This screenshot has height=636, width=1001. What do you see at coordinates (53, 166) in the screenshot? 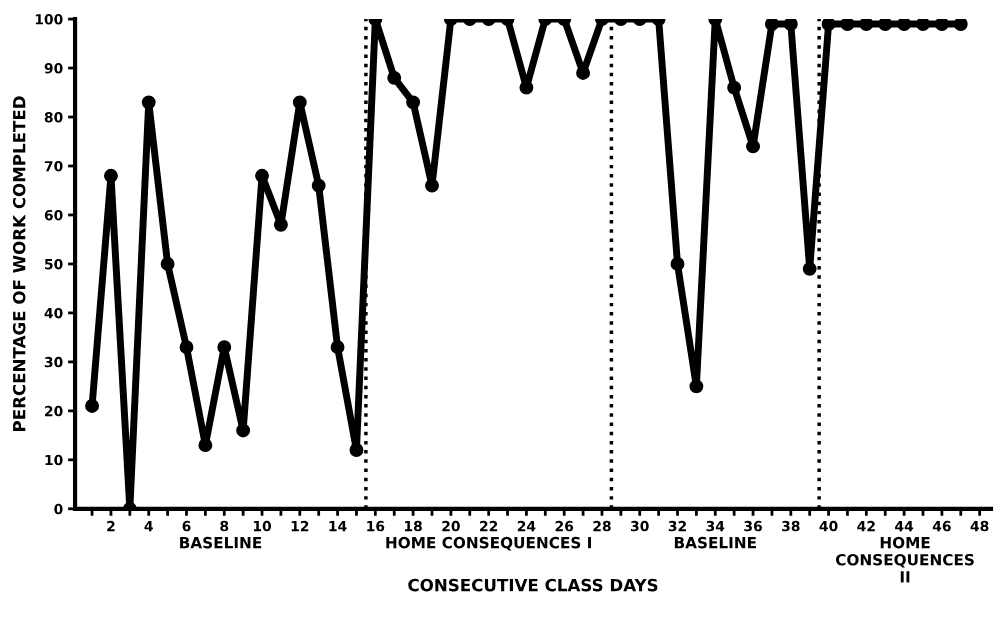
I see `y-tick-label: 70` at bounding box center [53, 166].